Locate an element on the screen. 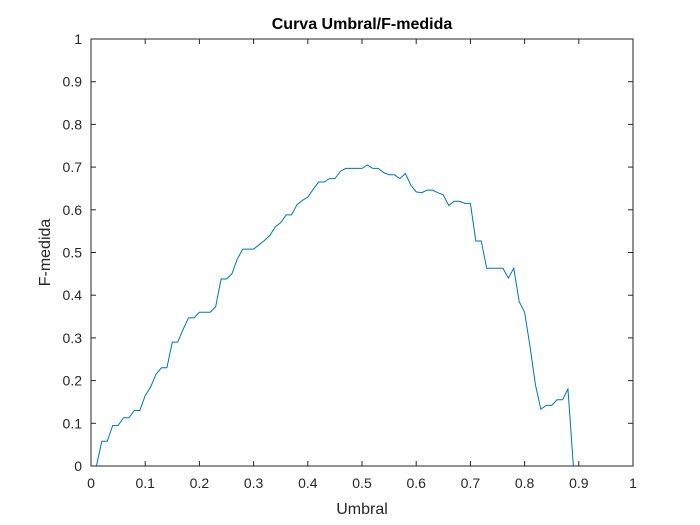 This screenshot has height=525, width=700. y-tick-label: 0.1 is located at coordinates (73, 423).